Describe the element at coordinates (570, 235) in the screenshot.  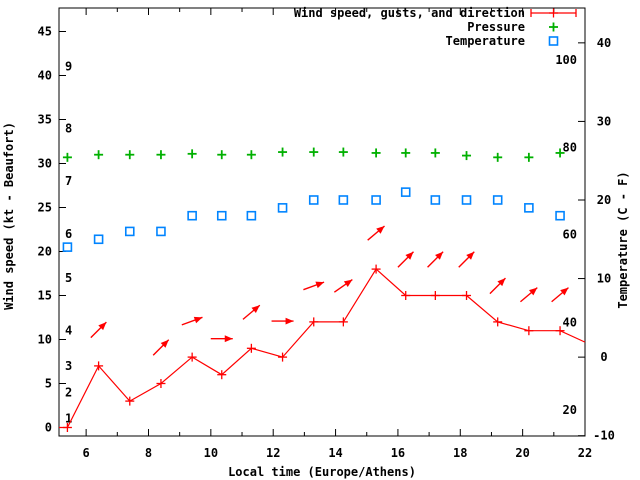
I see `svg-text: 60` at that location.